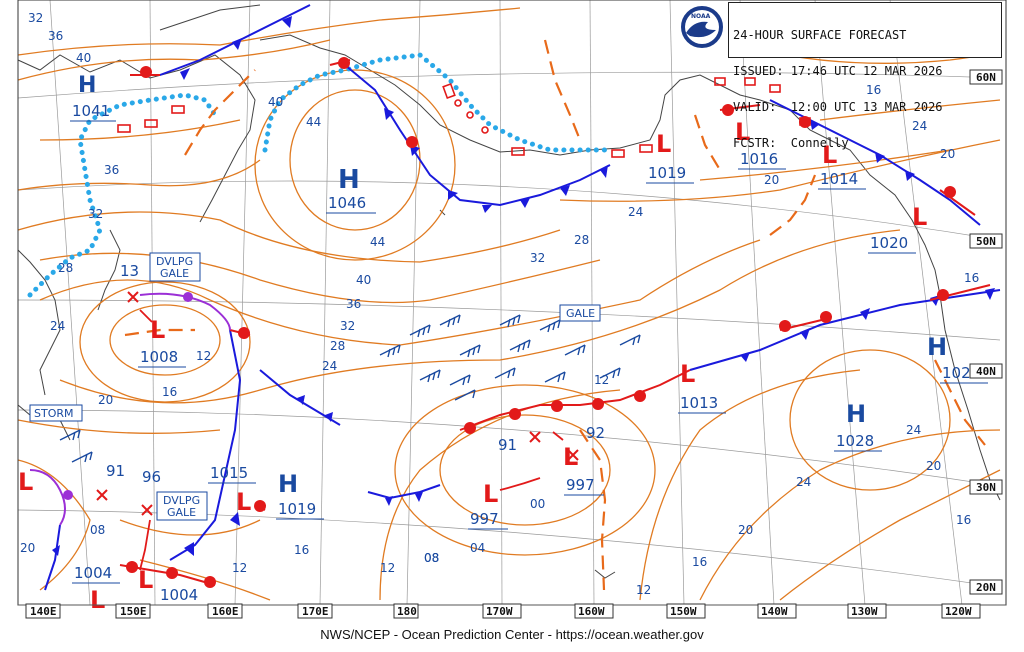 This screenshot has width=1024, height=652. Describe the element at coordinates (225, 611) in the screenshot. I see `svg-text: 160E` at that location.